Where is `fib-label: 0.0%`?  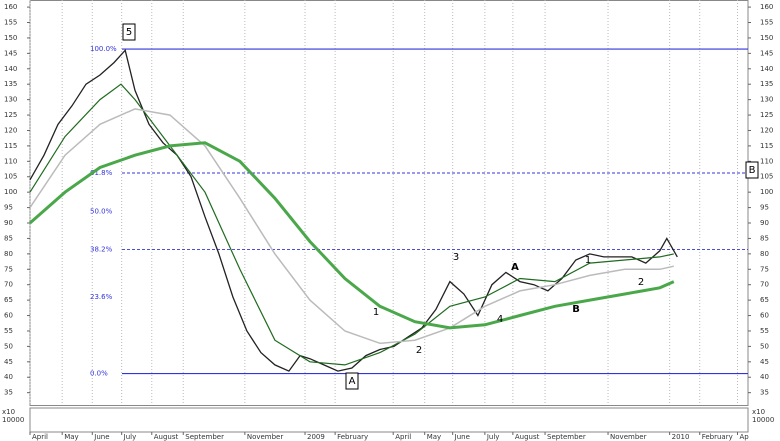 fib-label: 0.0% is located at coordinates (99, 374).